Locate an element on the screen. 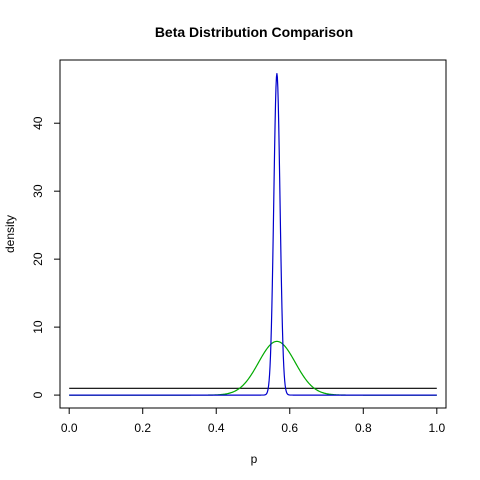 This screenshot has width=480, height=480. x-tick-label: 1.0 is located at coordinates (436, 428).